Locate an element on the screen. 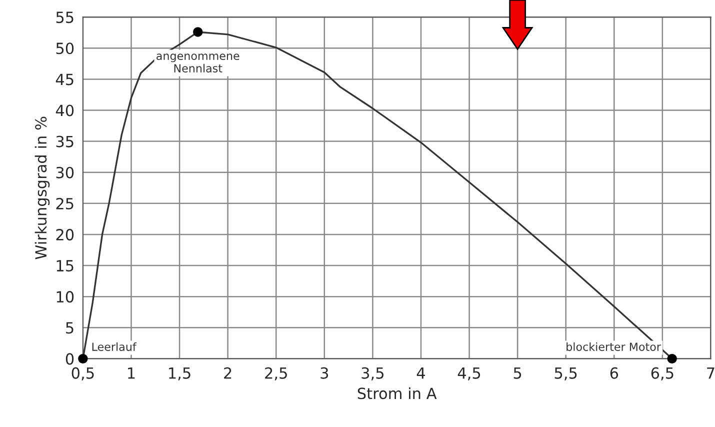 This screenshot has height=427, width=715. y-tick-label: 5 is located at coordinates (70, 328).